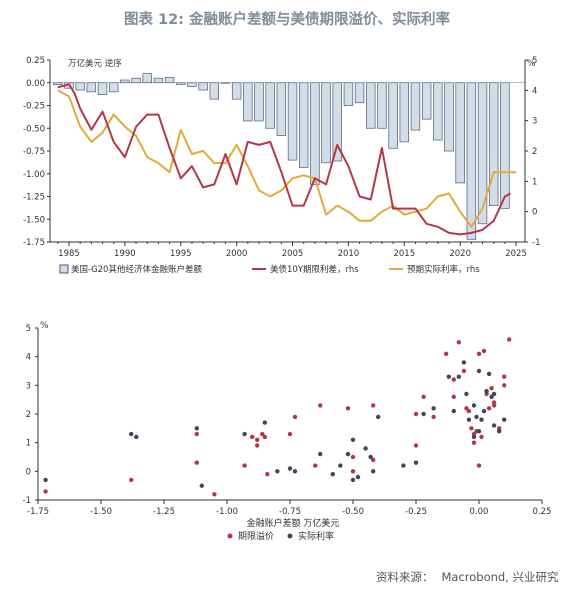  I want to click on x-tick-label: 2000, so click(237, 254).